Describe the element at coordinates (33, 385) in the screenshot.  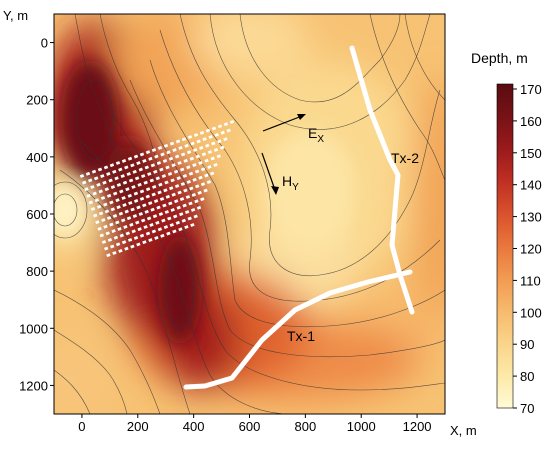
I see `y-tick-label: 1200` at that location.